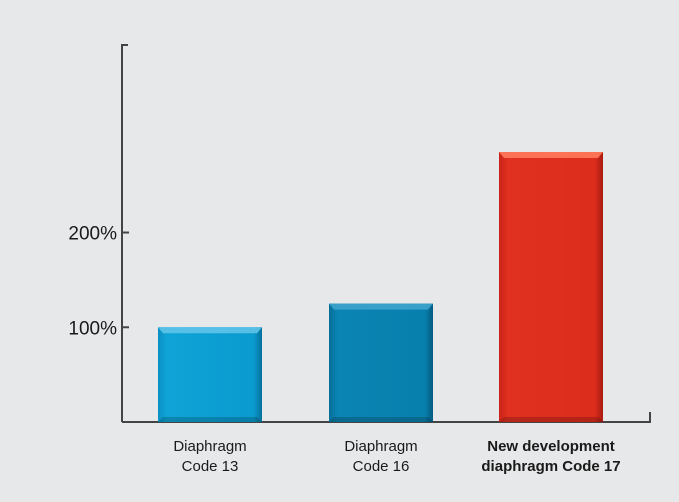  Describe the element at coordinates (92, 328) in the screenshot. I see `y-tick-label-100: 100%` at that location.